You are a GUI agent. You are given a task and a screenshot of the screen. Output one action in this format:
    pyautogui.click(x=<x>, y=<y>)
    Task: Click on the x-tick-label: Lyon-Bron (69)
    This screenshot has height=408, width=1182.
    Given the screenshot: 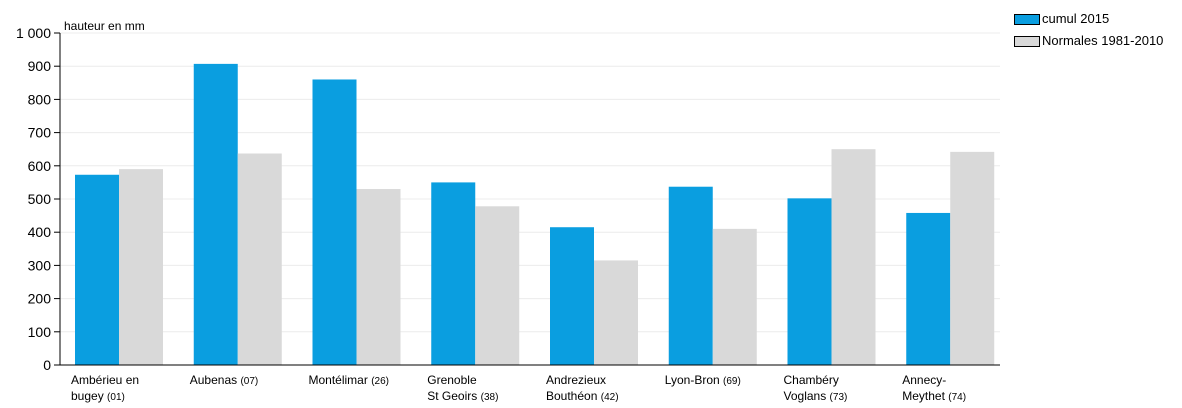 What is the action you would take?
    pyautogui.click(x=703, y=381)
    